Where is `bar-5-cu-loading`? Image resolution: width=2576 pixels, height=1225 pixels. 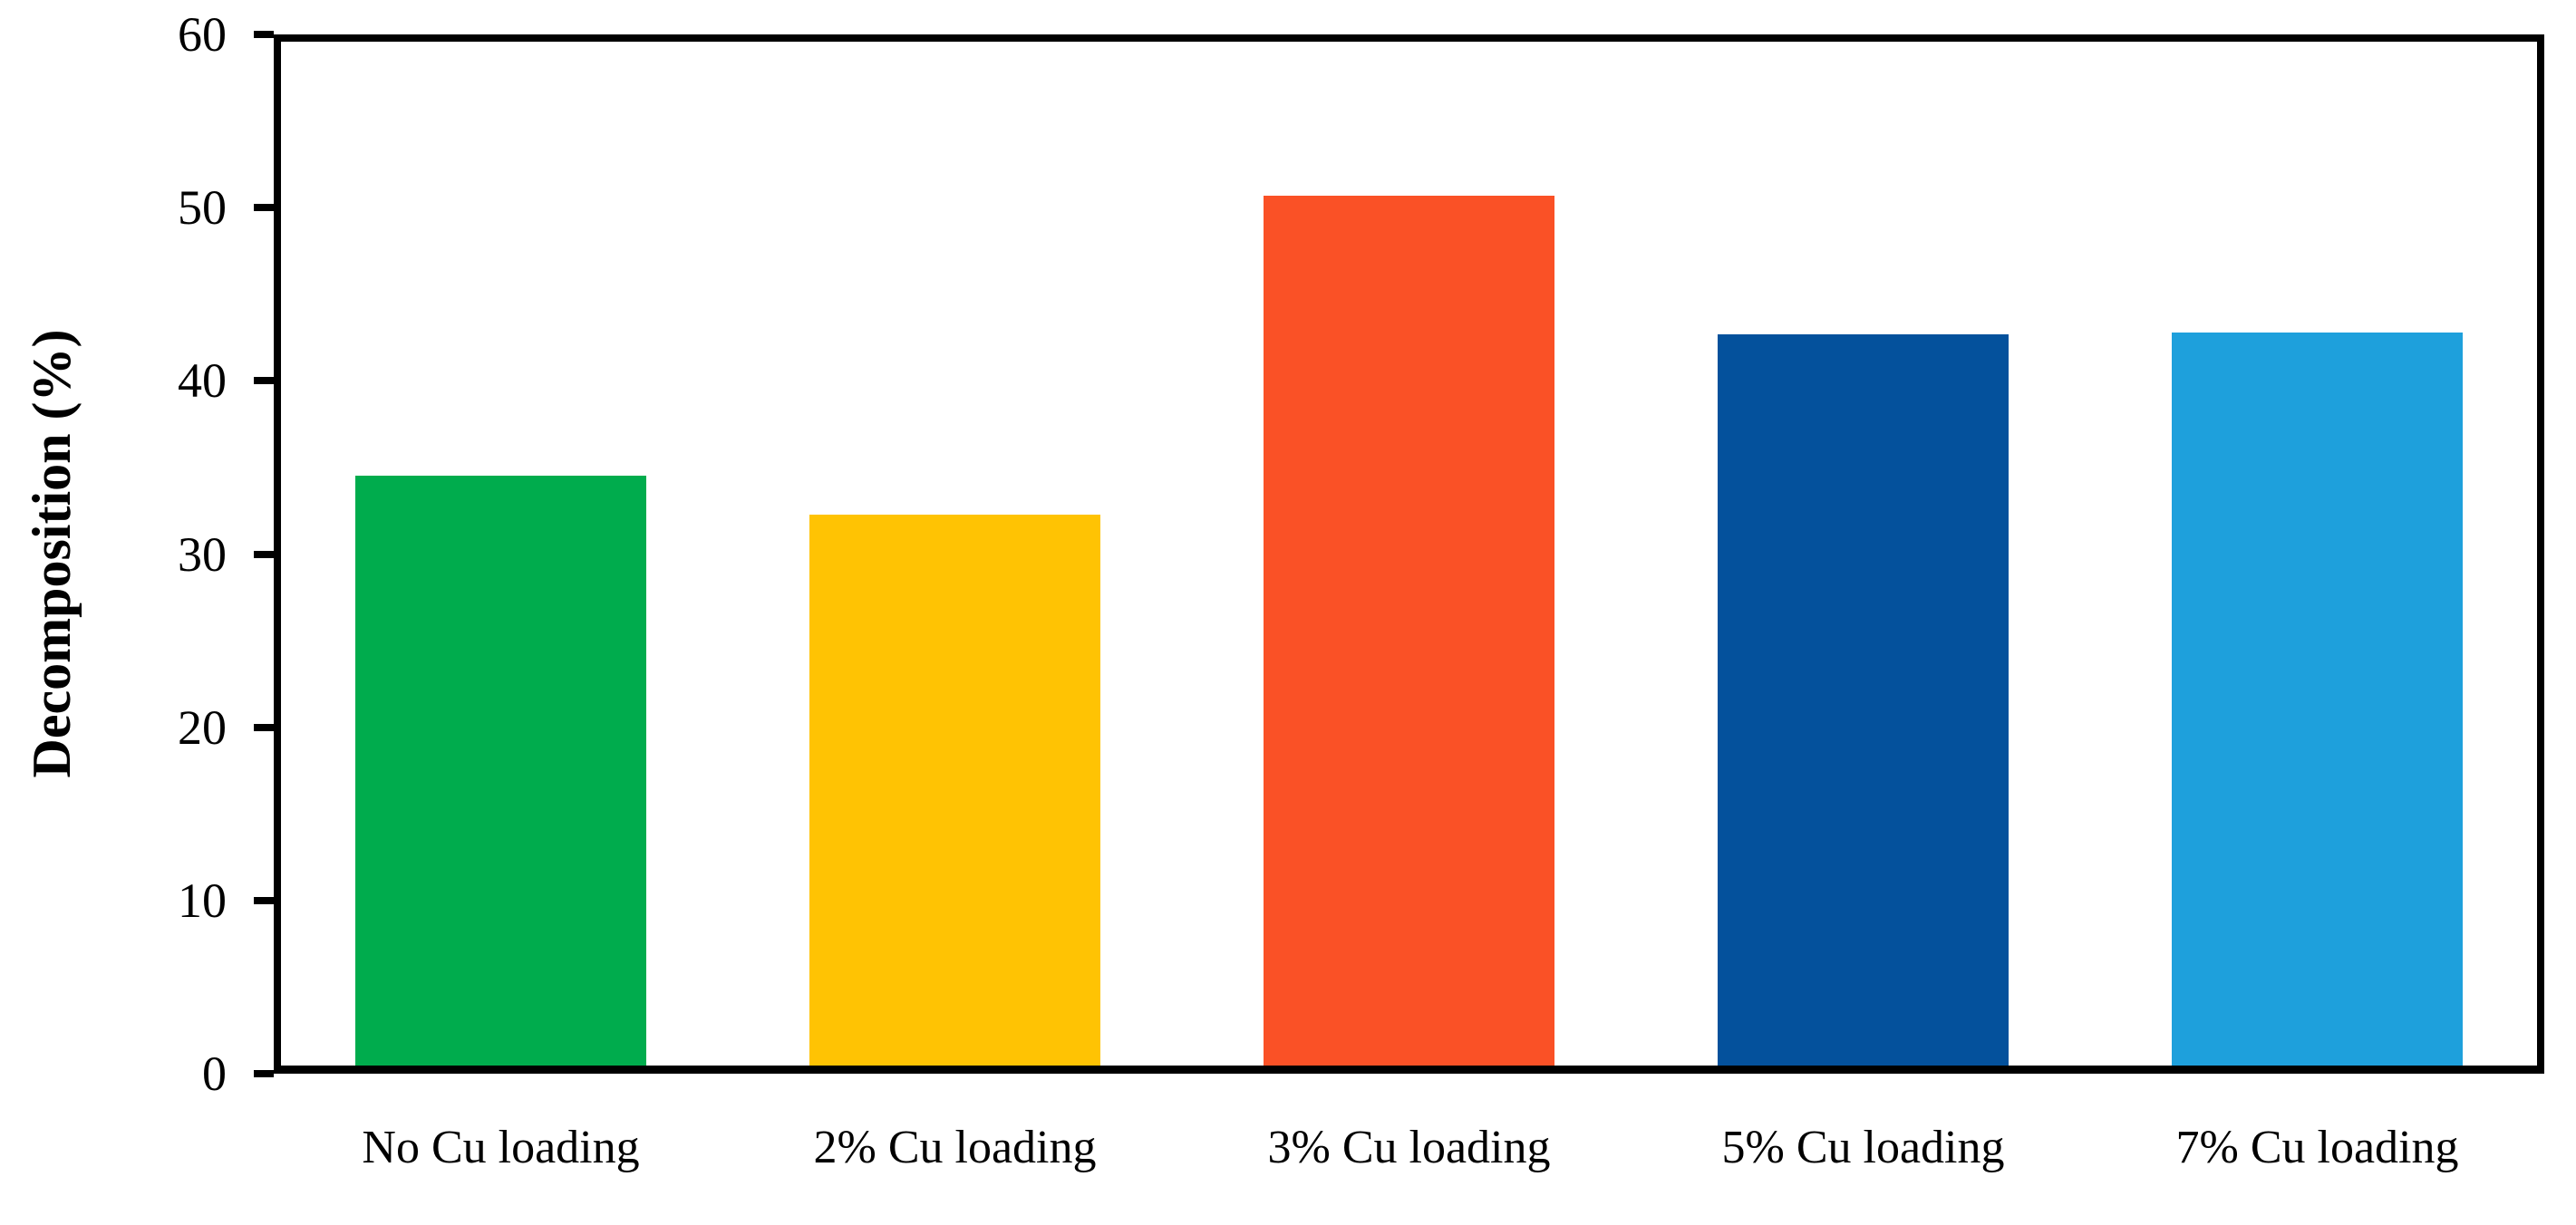
bar-5-cu-loading is located at coordinates (1863, 704).